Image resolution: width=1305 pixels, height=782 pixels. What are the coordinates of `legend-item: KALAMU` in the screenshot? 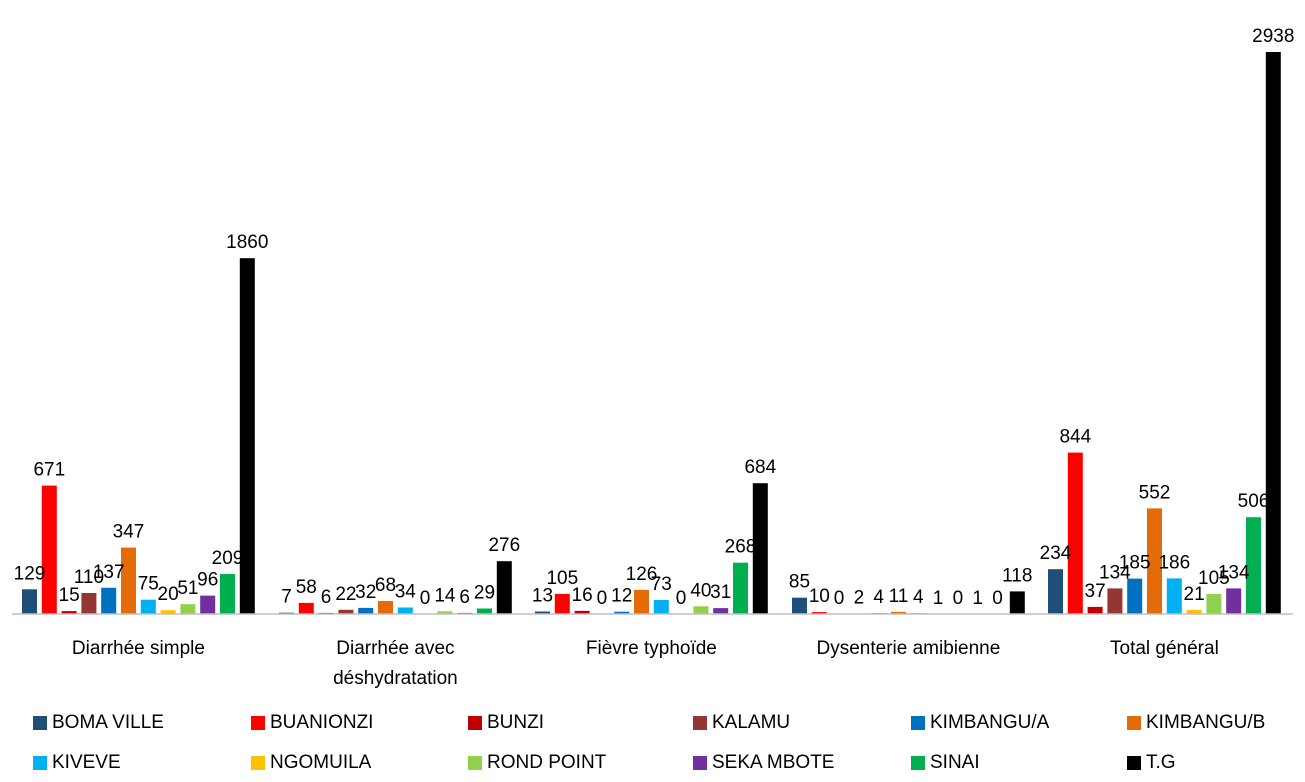 It's located at (741, 723).